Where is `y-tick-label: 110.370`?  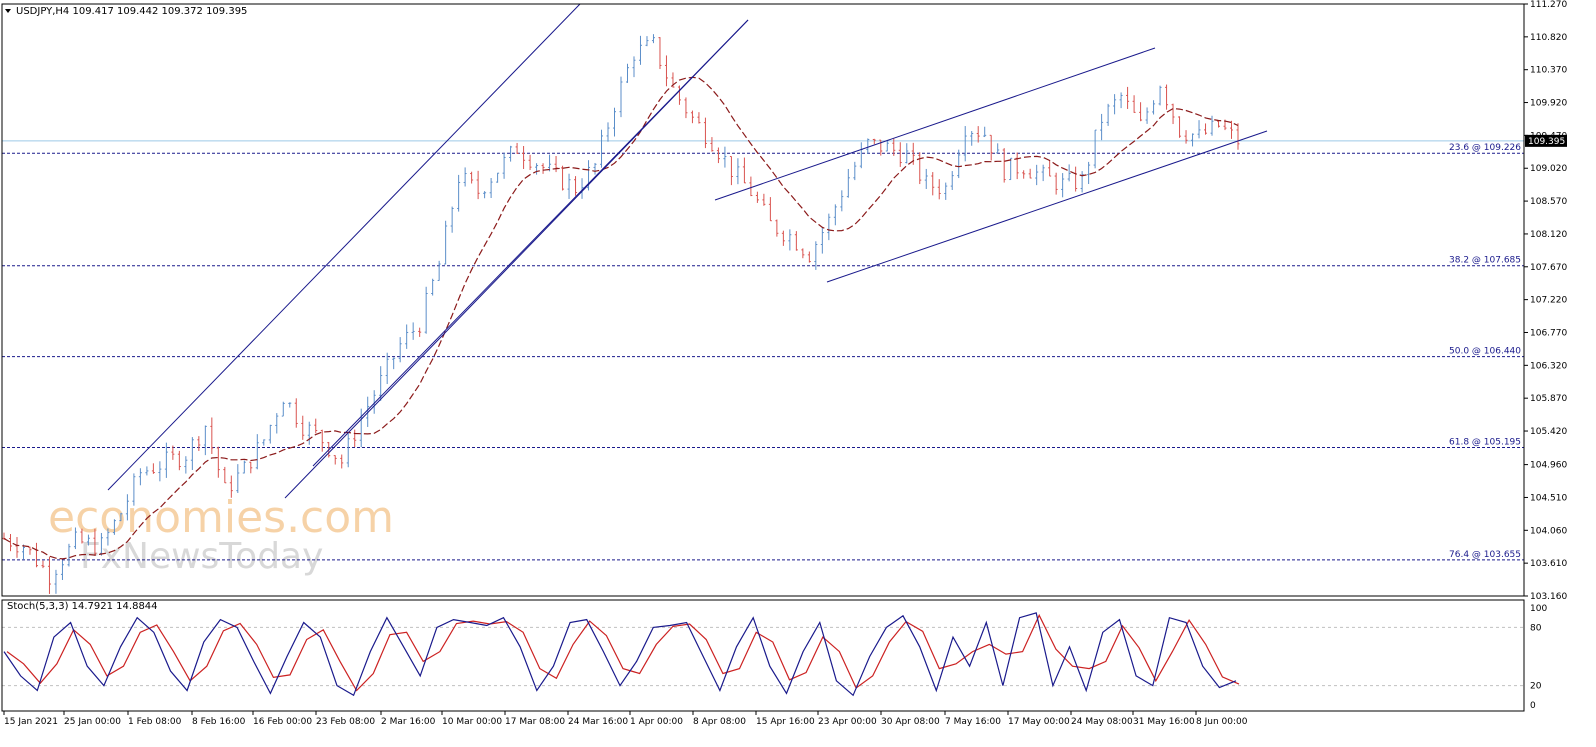
y-tick-label: 110.370 is located at coordinates (1548, 71).